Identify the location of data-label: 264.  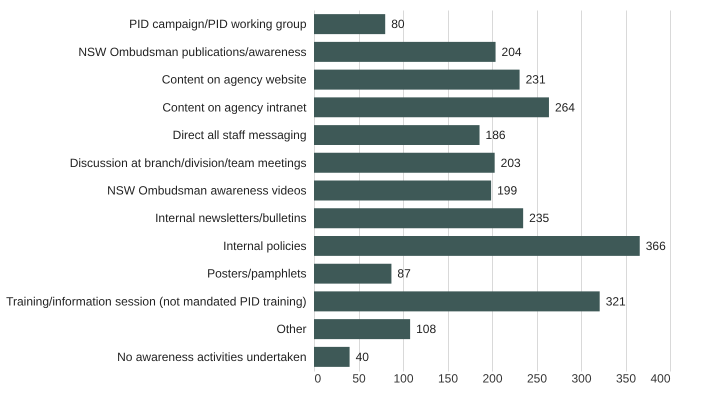
(565, 107).